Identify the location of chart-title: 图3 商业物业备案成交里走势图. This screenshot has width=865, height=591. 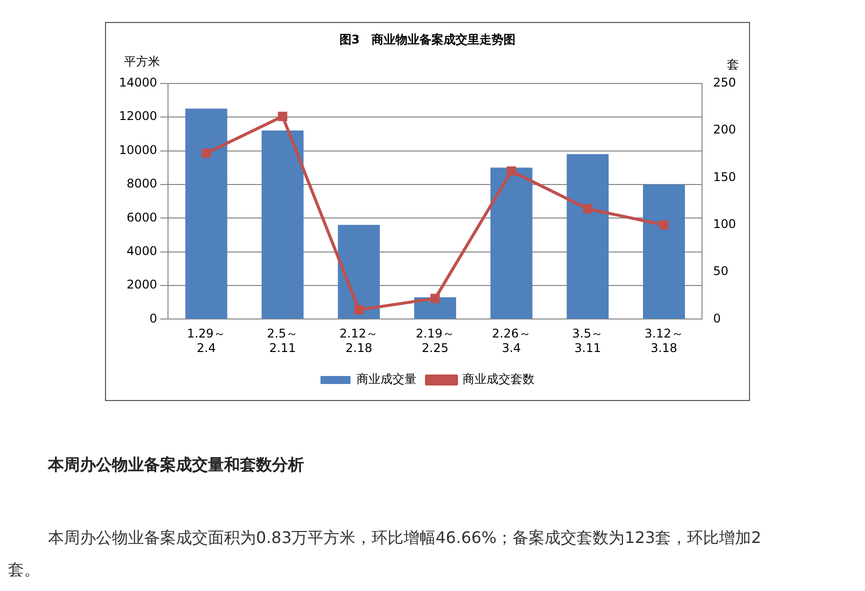
(427, 39).